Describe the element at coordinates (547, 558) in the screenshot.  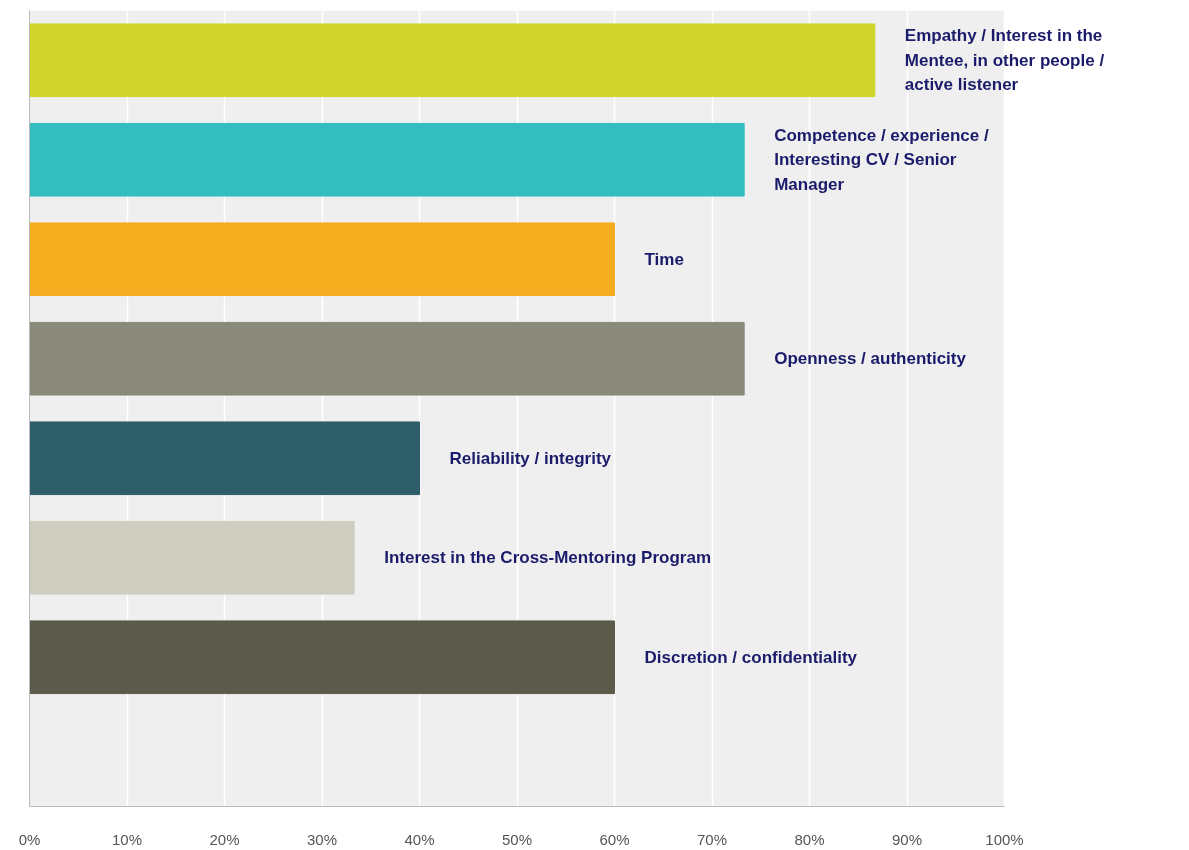
I see `y-tick-label: Interest in the Cross-Mentoring Program` at that location.